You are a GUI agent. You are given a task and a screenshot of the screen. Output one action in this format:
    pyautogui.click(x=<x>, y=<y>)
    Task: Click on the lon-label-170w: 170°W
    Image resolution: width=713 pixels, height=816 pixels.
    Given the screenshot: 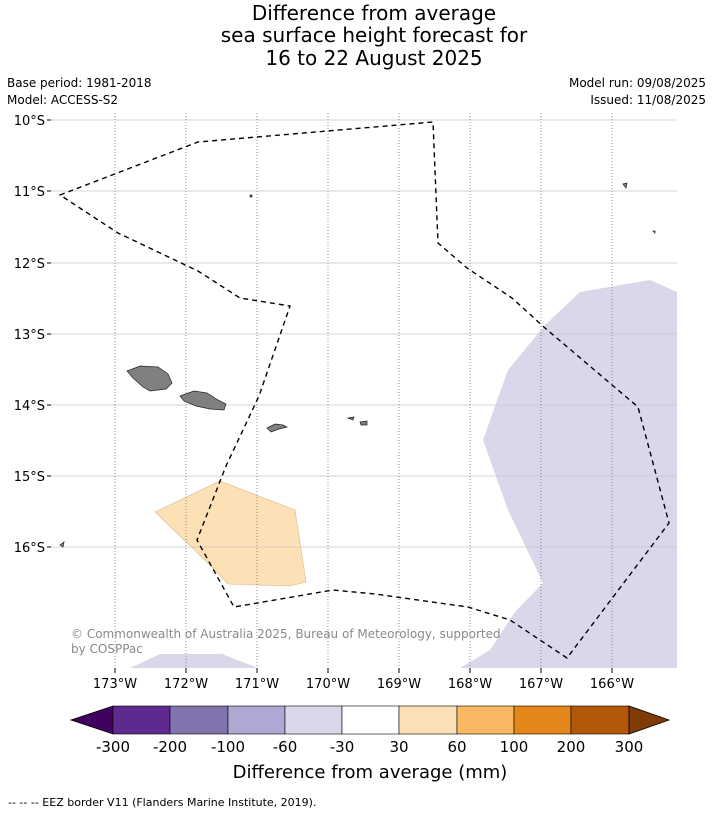 What is the action you would take?
    pyautogui.click(x=328, y=684)
    